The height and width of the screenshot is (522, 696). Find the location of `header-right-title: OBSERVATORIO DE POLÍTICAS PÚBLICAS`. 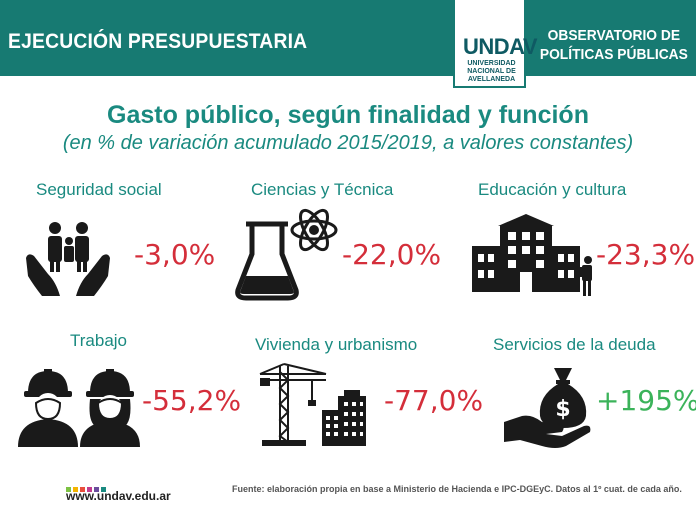

header-right-title: OBSERVATORIO DE POLÍTICAS PÚBLICAS is located at coordinates (614, 45).